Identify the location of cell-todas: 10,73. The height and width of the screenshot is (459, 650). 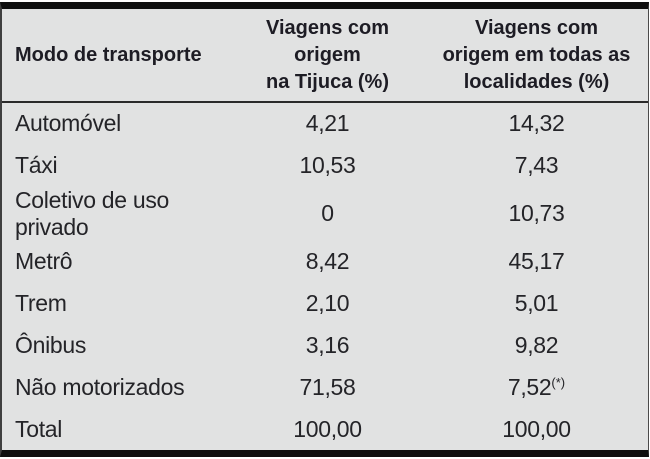
(536, 213).